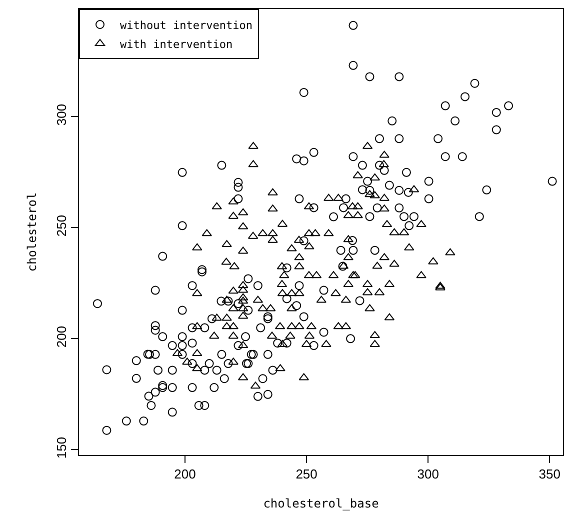 Image resolution: width=567 pixels, height=525 pixels. I want to click on x-tick-label: 300, so click(428, 474).